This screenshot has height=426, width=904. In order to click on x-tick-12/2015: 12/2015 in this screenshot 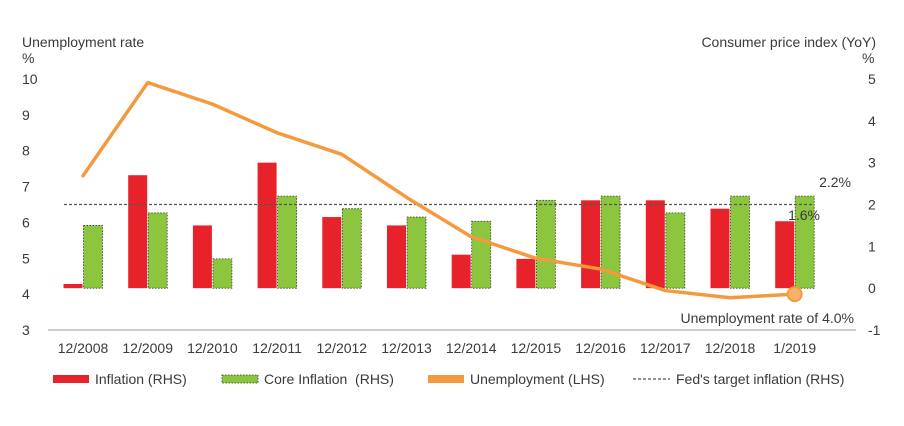, I will do `click(536, 348)`.